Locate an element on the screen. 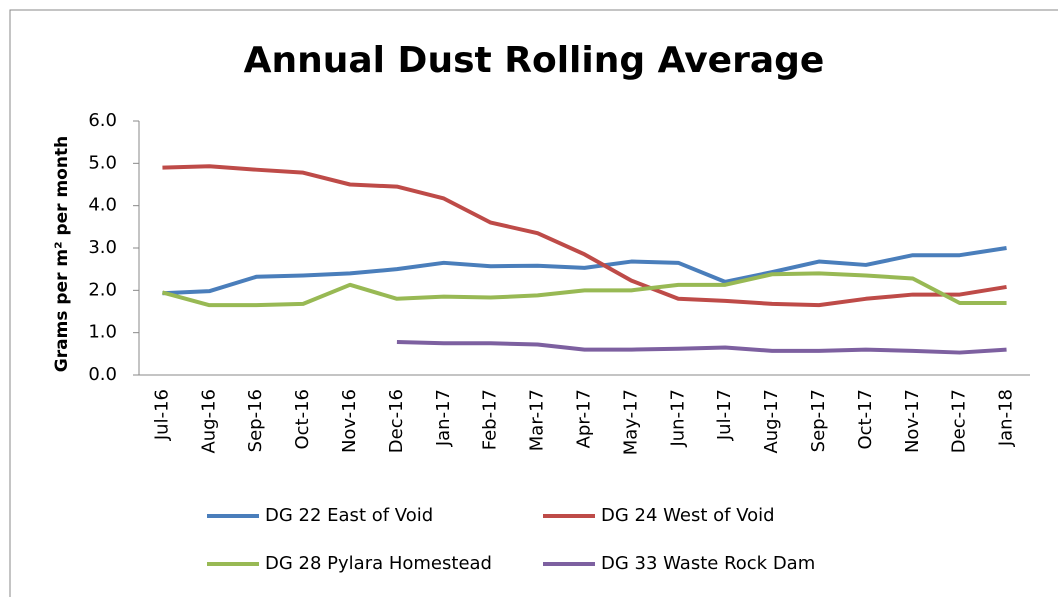  legend-label: DG 33 Waste Rock Dam is located at coordinates (708, 563).